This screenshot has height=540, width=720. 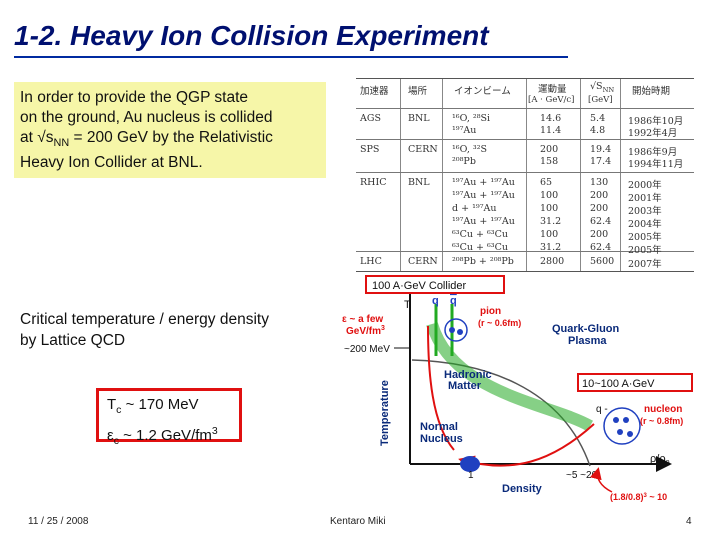 What do you see at coordinates (134, 97) in the screenshot?
I see `intro-line-1: In order to provide the QGP state` at bounding box center [134, 97].